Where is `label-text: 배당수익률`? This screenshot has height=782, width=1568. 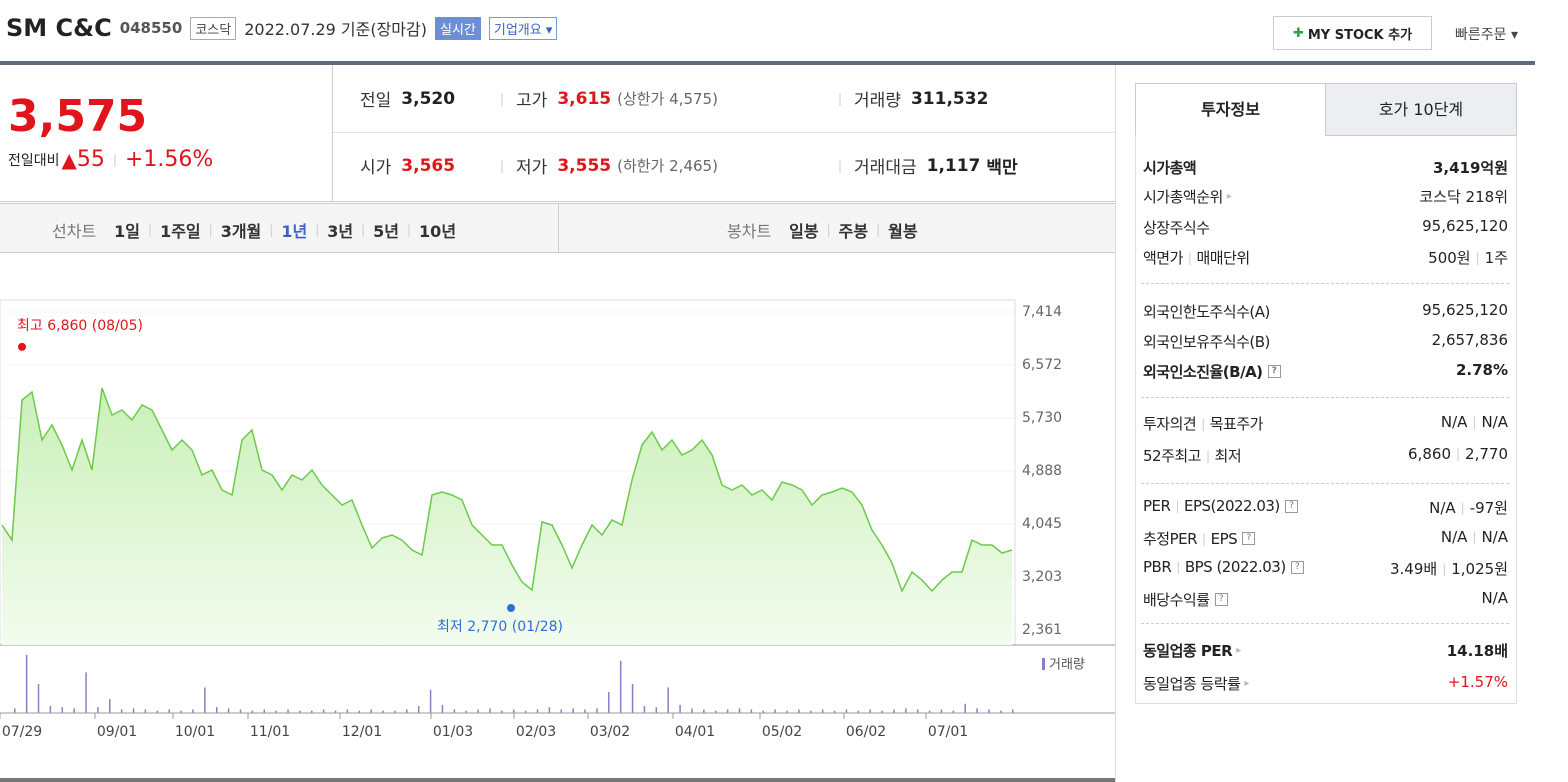 label-text: 배당수익률 is located at coordinates (1176, 600).